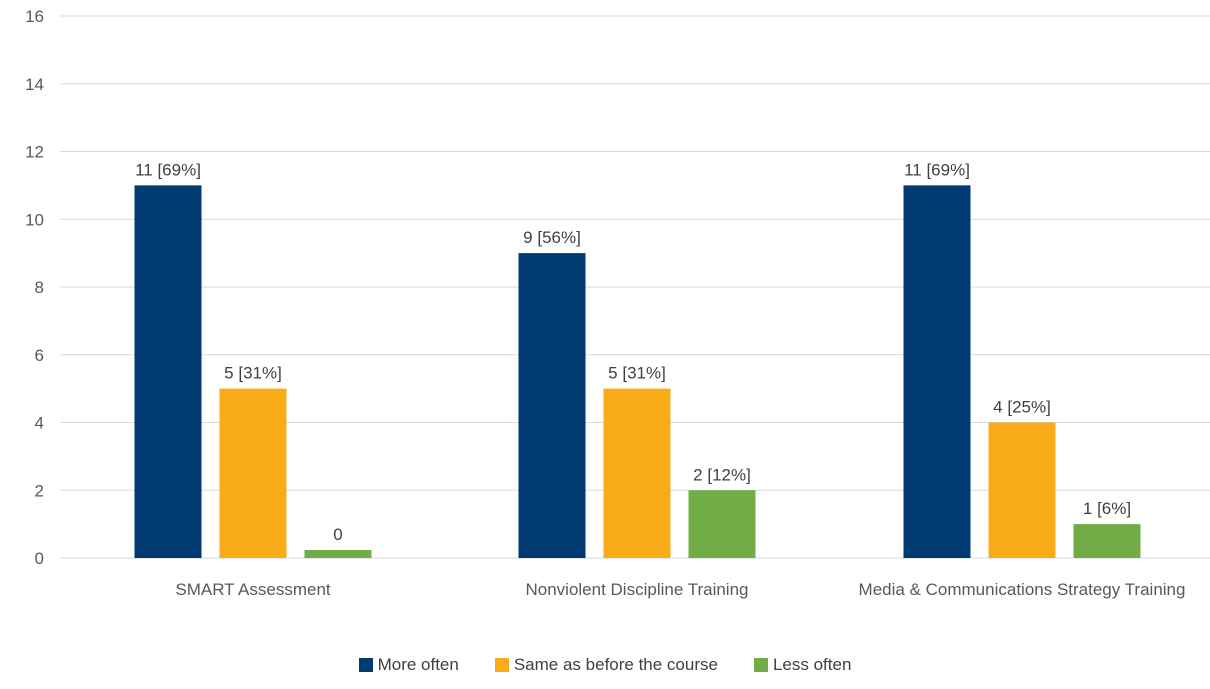 This screenshot has width=1210, height=689. What do you see at coordinates (615, 664) in the screenshot?
I see `legend-label: Same as before the course` at bounding box center [615, 664].